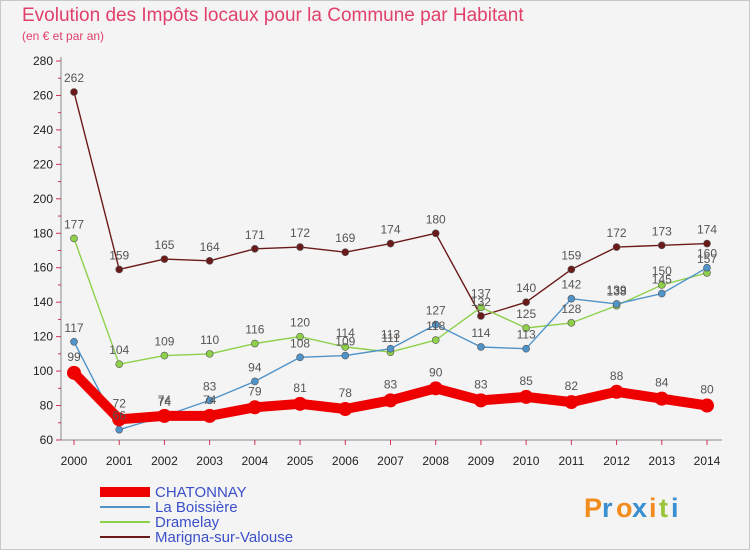 Image resolution: width=750 pixels, height=550 pixels. I want to click on y-tick-label: 220, so click(43, 164).